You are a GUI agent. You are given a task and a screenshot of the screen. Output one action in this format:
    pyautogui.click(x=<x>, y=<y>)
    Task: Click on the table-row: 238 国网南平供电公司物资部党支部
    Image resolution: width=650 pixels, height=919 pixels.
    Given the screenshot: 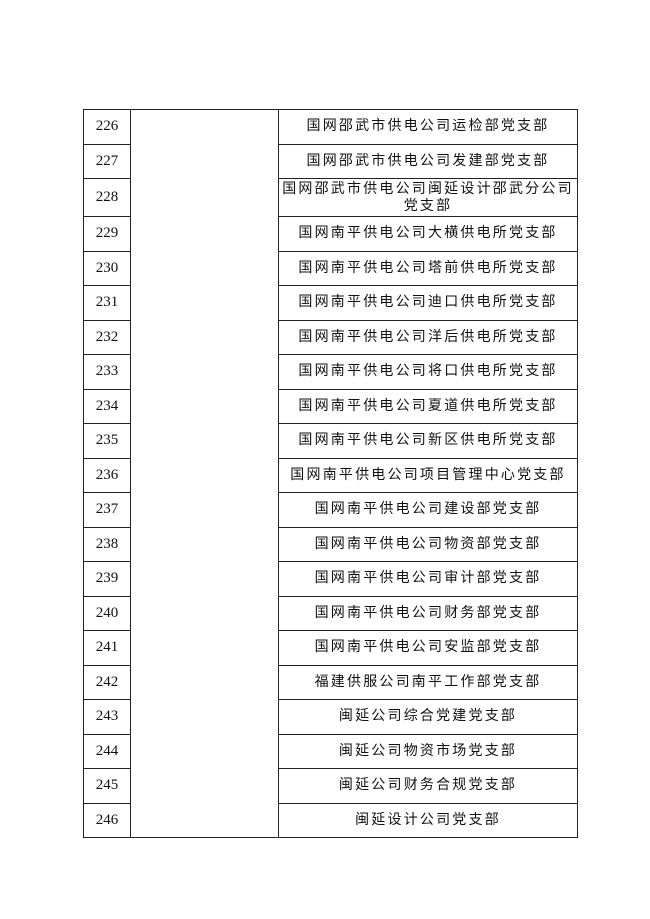 What is the action you would take?
    pyautogui.click(x=330, y=544)
    